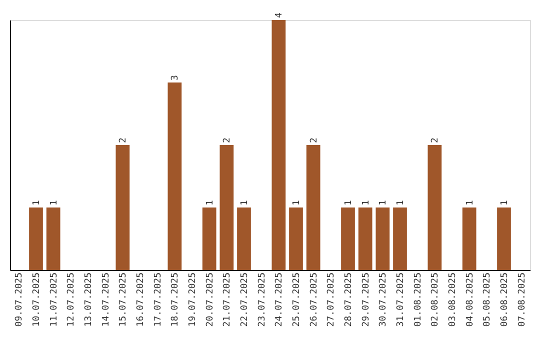 The image size is (540, 340). What do you see at coordinates (383, 299) in the screenshot?
I see `x-tick-label: 30.07.2025` at bounding box center [383, 299].